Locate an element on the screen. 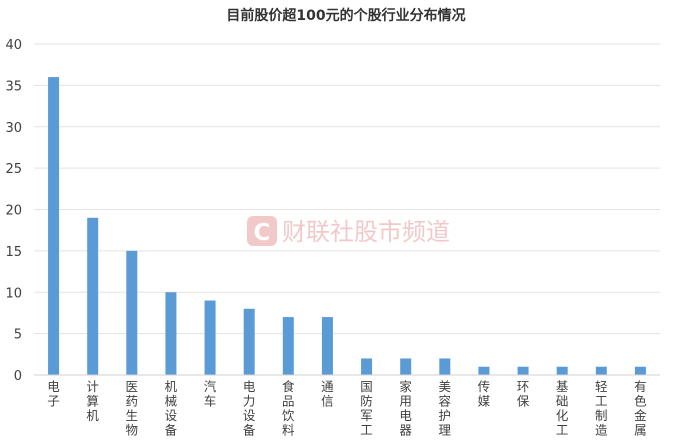 The width and height of the screenshot is (692, 440). y-tick-label: 30 is located at coordinates (13, 128).